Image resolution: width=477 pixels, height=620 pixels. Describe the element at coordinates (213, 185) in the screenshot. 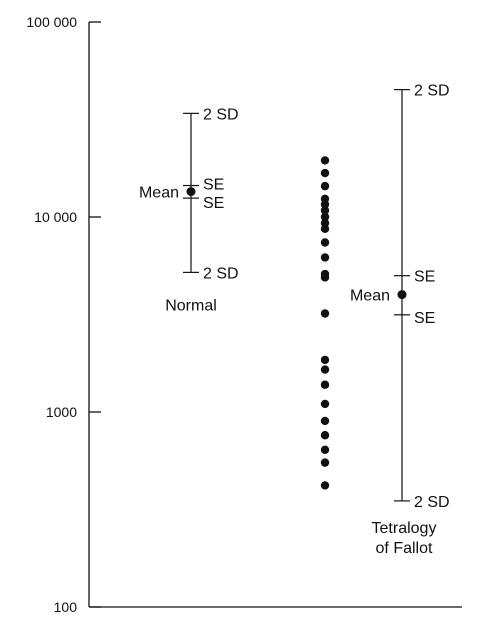

I see `normal-se-upper-label: SE` at that location.